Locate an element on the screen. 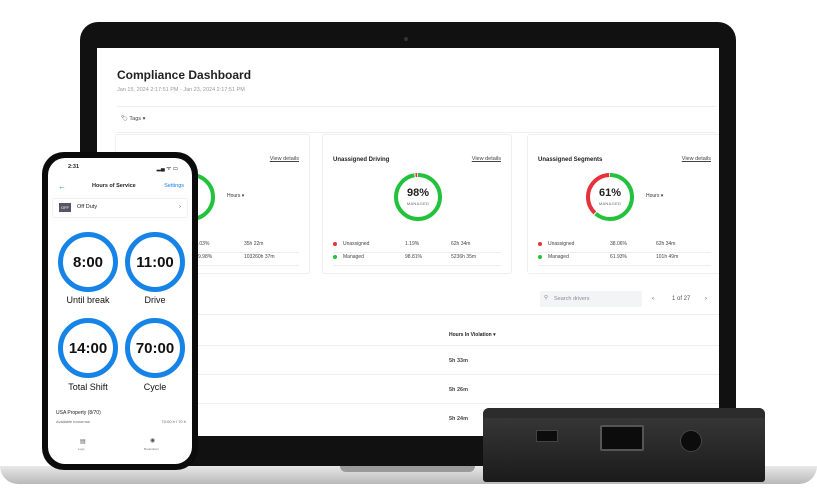  clock-cycle: 70:00 is located at coordinates (155, 348).